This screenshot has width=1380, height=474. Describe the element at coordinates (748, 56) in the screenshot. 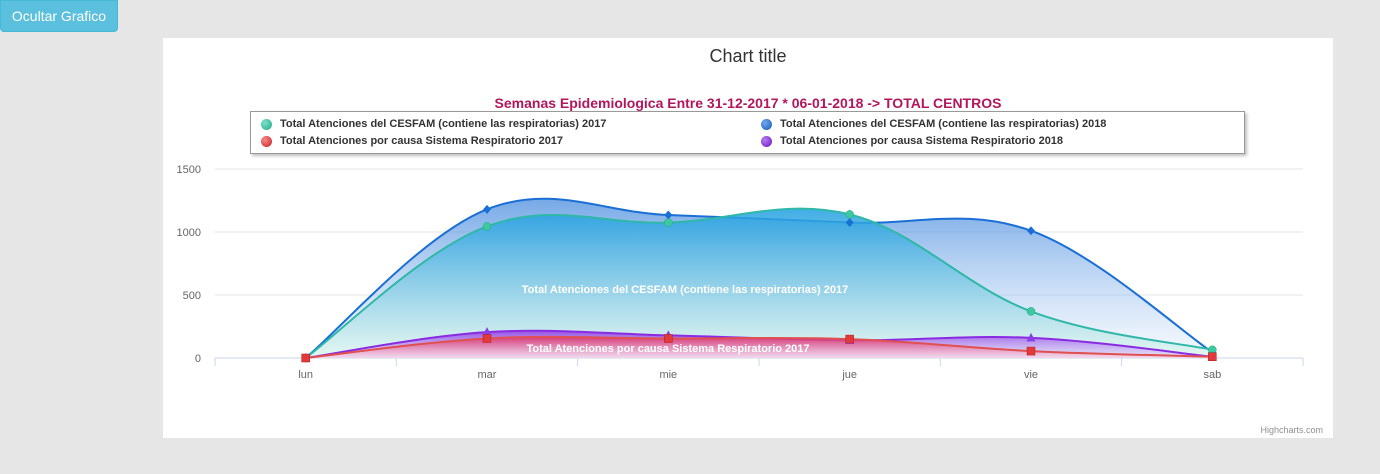

I see `chart-title: Chart title` at that location.